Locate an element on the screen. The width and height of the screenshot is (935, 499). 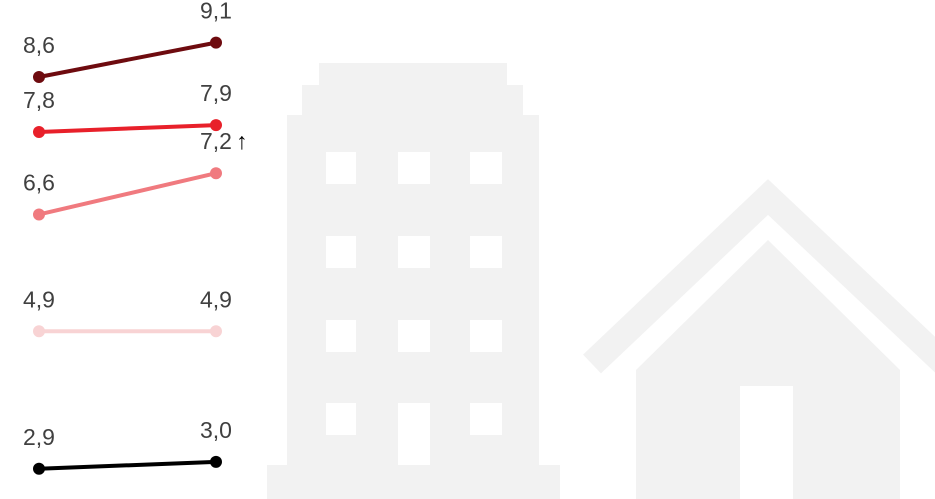
value-label: 8,6 is located at coordinates (39, 45).